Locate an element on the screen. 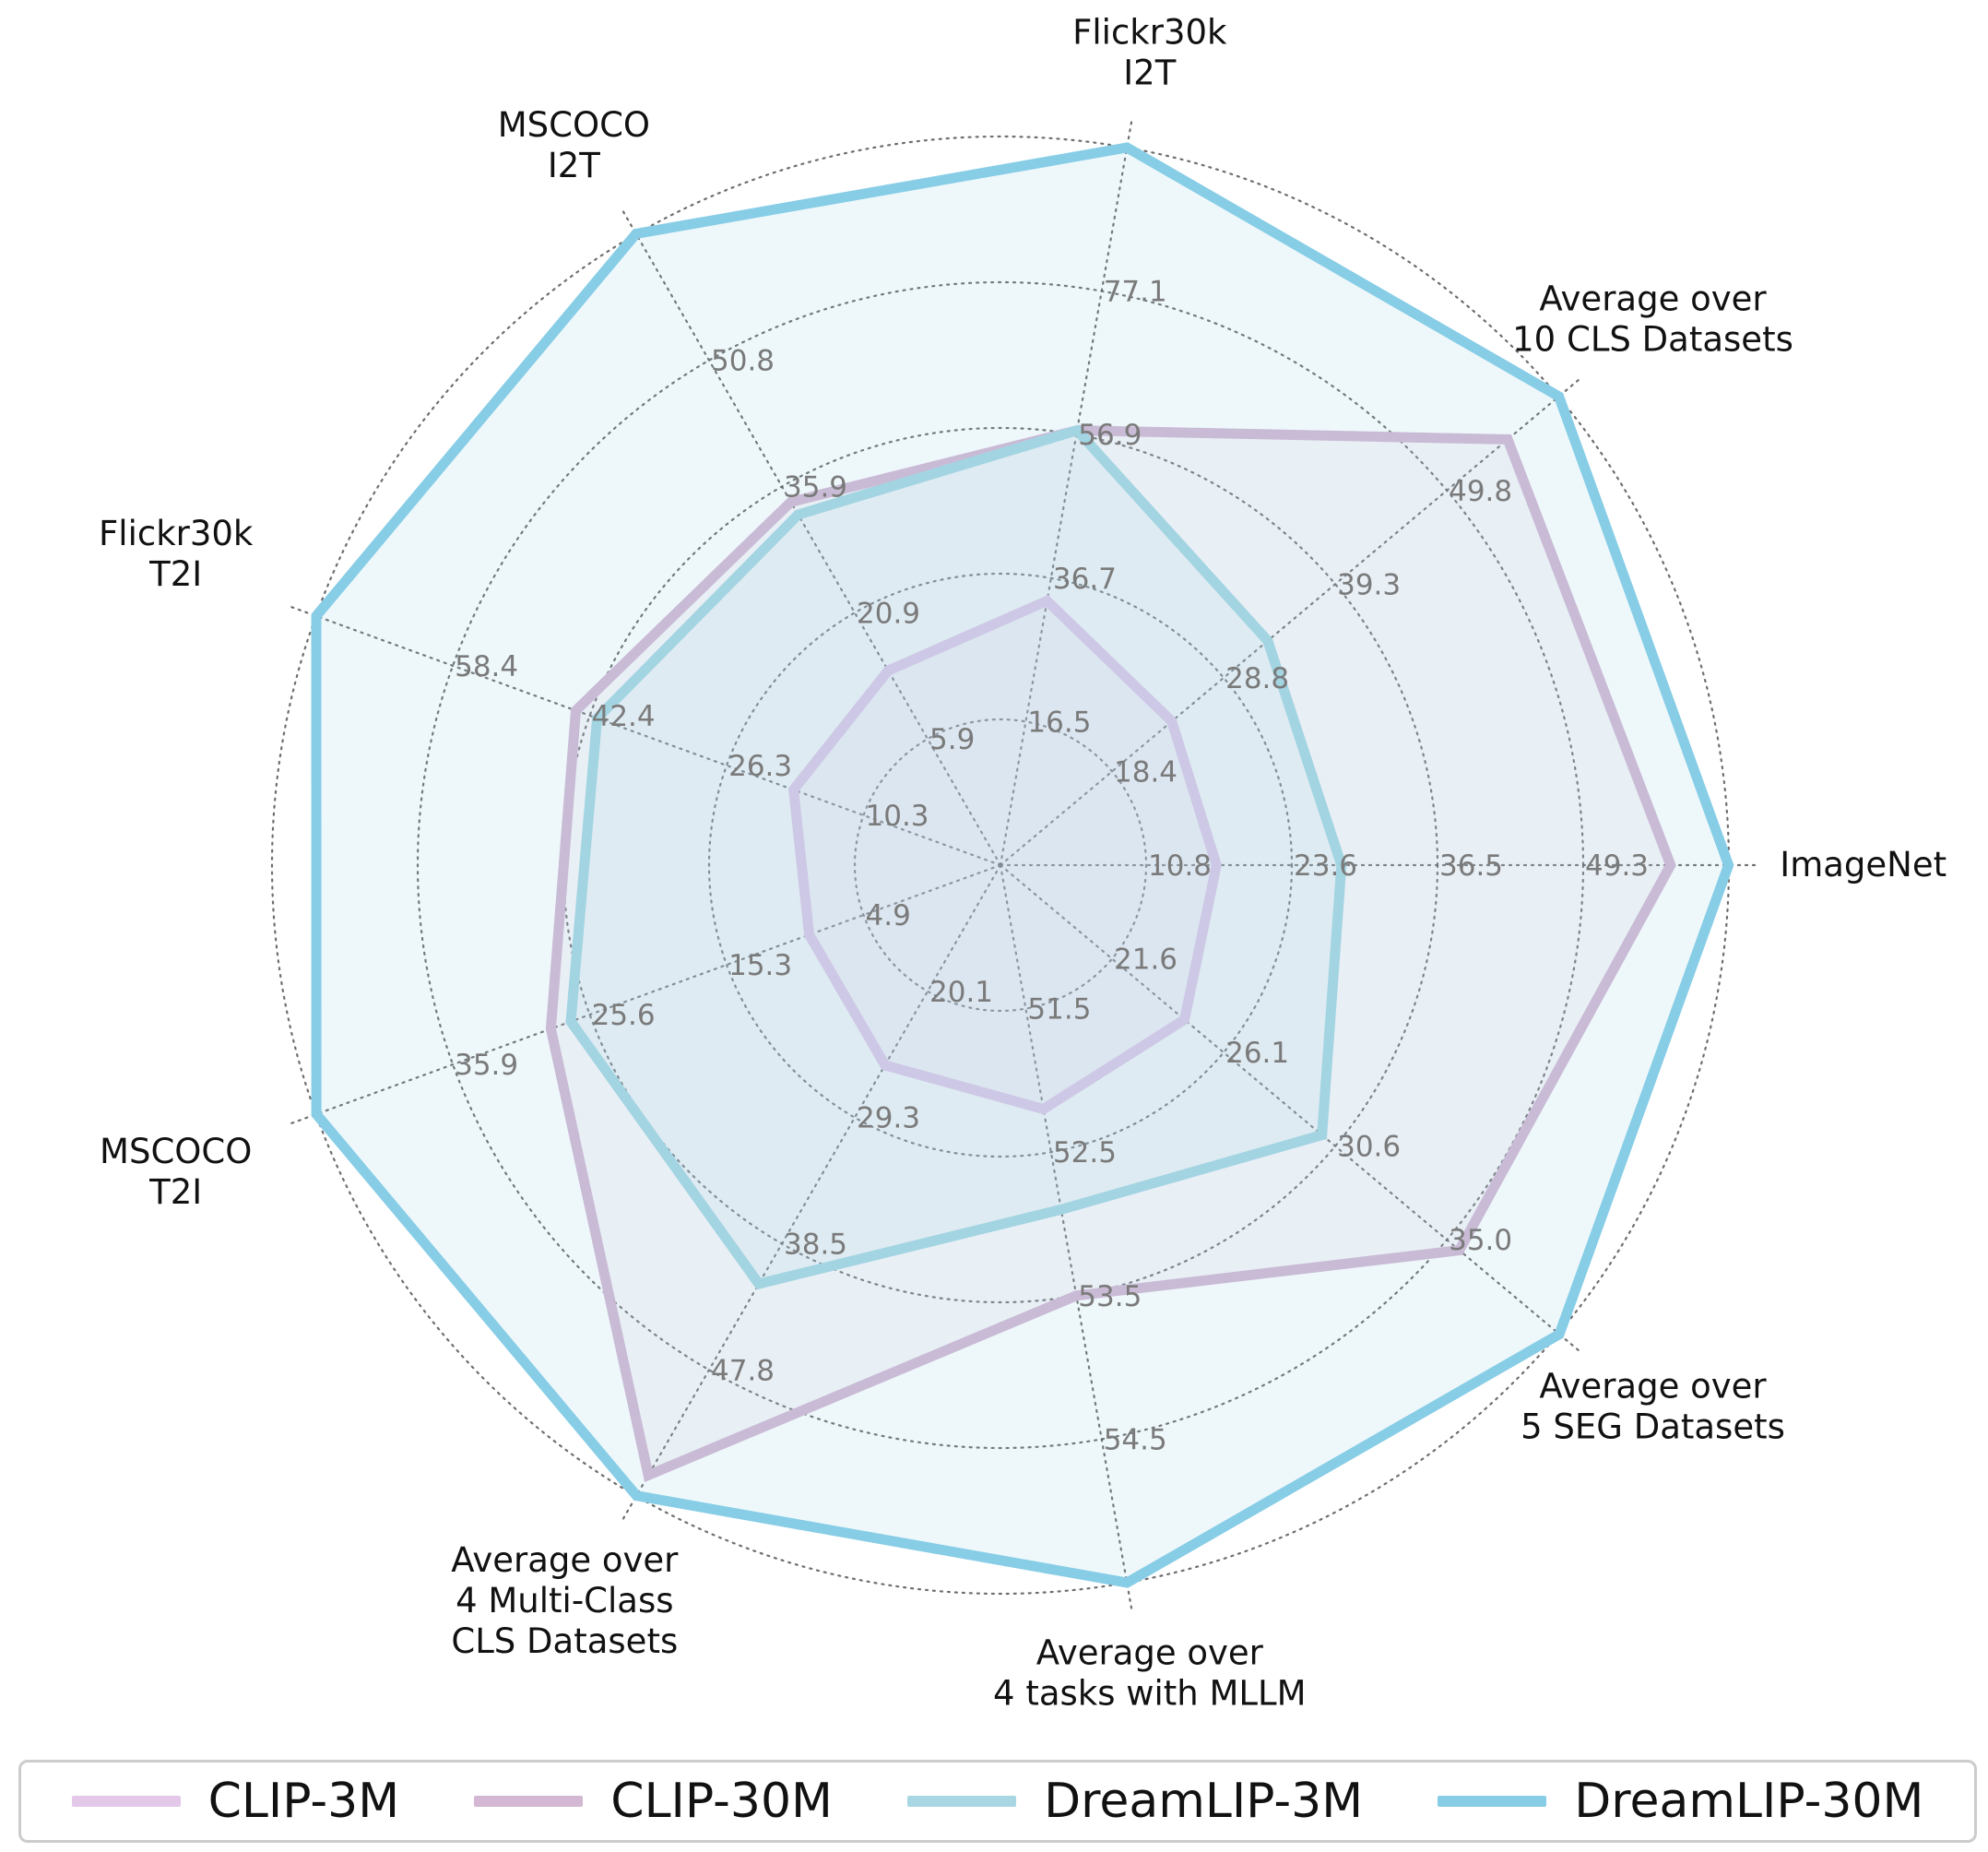 The width and height of the screenshot is (1988, 1852). tick-label: 15.3 is located at coordinates (760, 965).